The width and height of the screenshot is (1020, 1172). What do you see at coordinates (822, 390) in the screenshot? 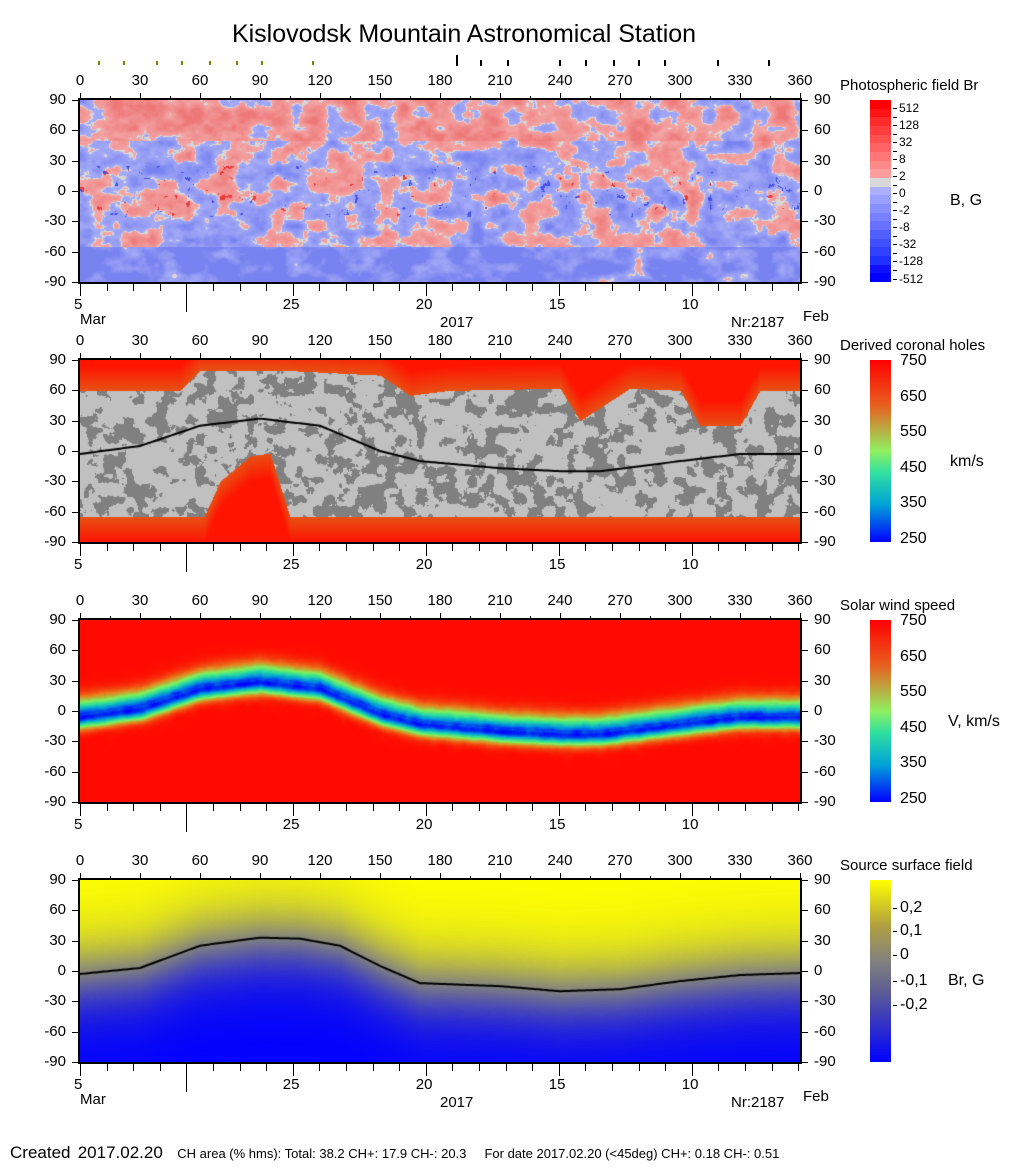
I see `lat-tick-label-right: 60` at bounding box center [822, 390].